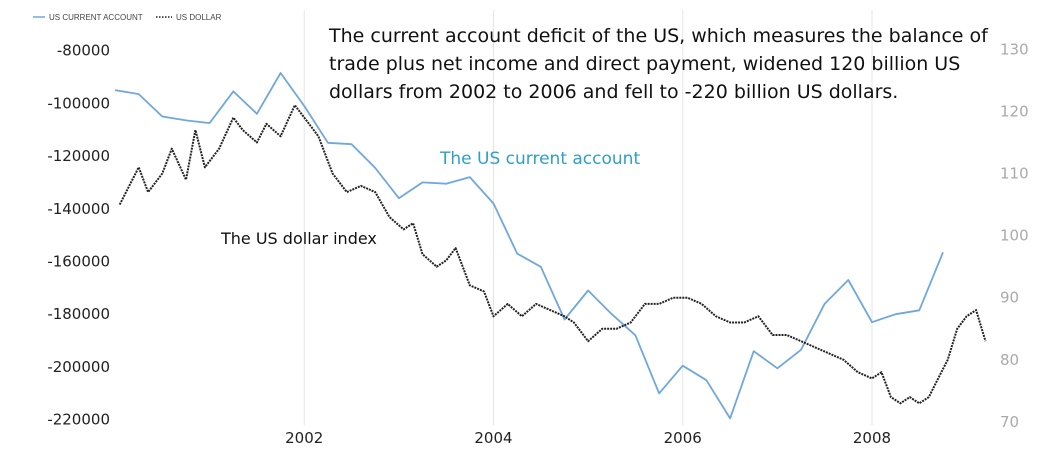 This screenshot has height=459, width=1050. What do you see at coordinates (78, 262) in the screenshot?
I see `y-left-tick-label: -160000` at bounding box center [78, 262].